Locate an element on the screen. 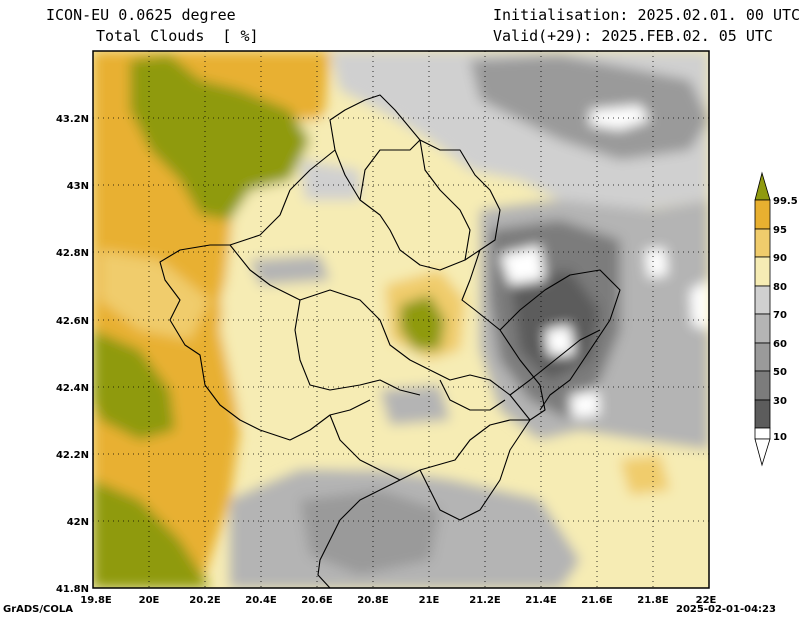 The width and height of the screenshot is (800, 618). colorbar-top-triangle is located at coordinates (762, 186).